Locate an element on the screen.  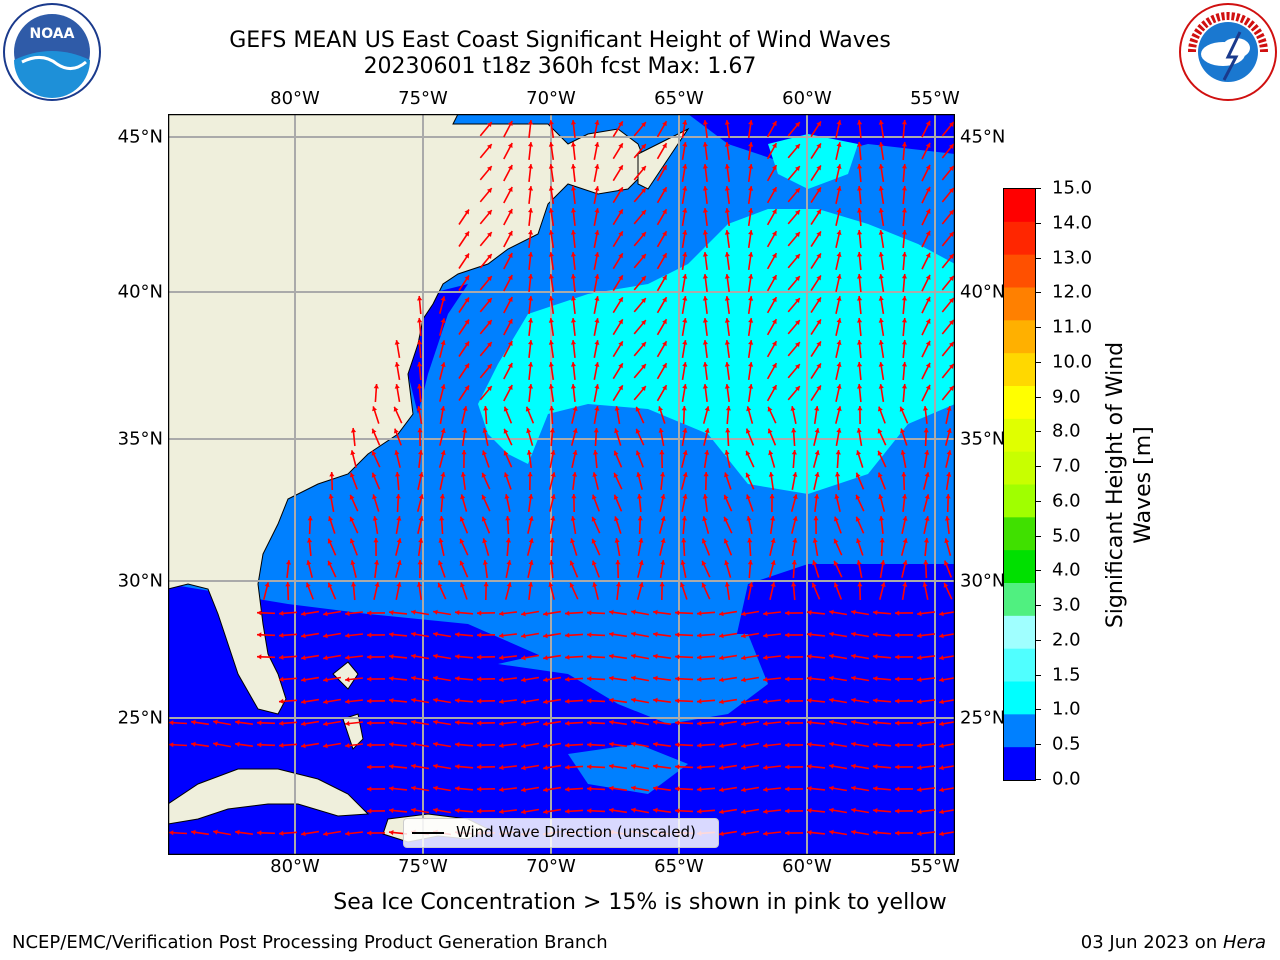
lon-tick-top: 75°W is located at coordinates (423, 98).